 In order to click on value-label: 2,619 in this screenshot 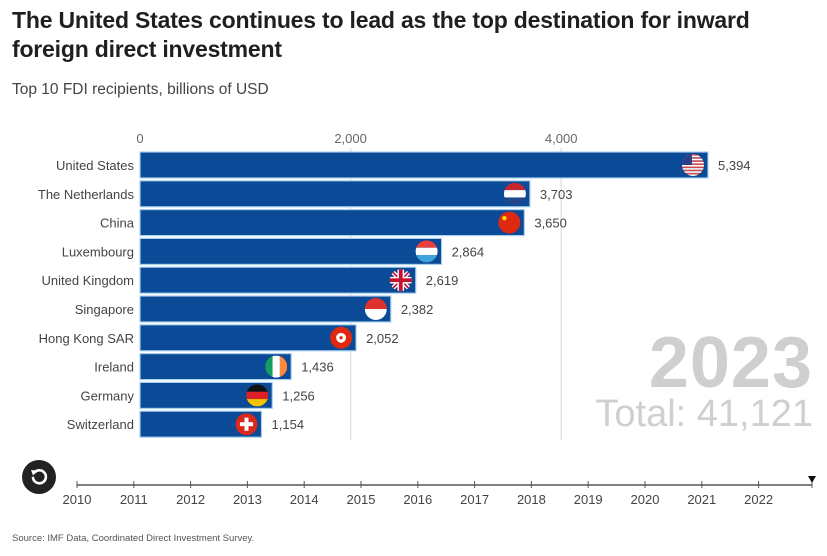, I will do `click(442, 280)`.